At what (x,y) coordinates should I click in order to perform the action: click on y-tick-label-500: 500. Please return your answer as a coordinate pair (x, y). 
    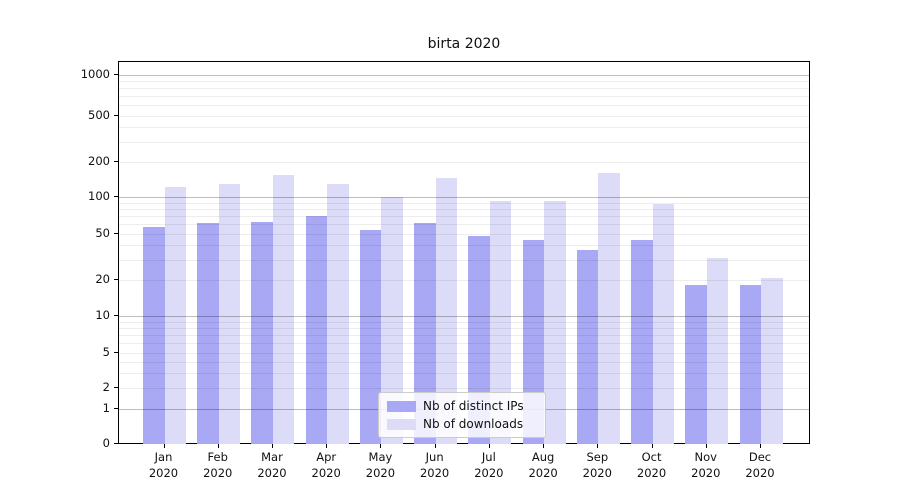
    Looking at the image, I should click on (99, 115).